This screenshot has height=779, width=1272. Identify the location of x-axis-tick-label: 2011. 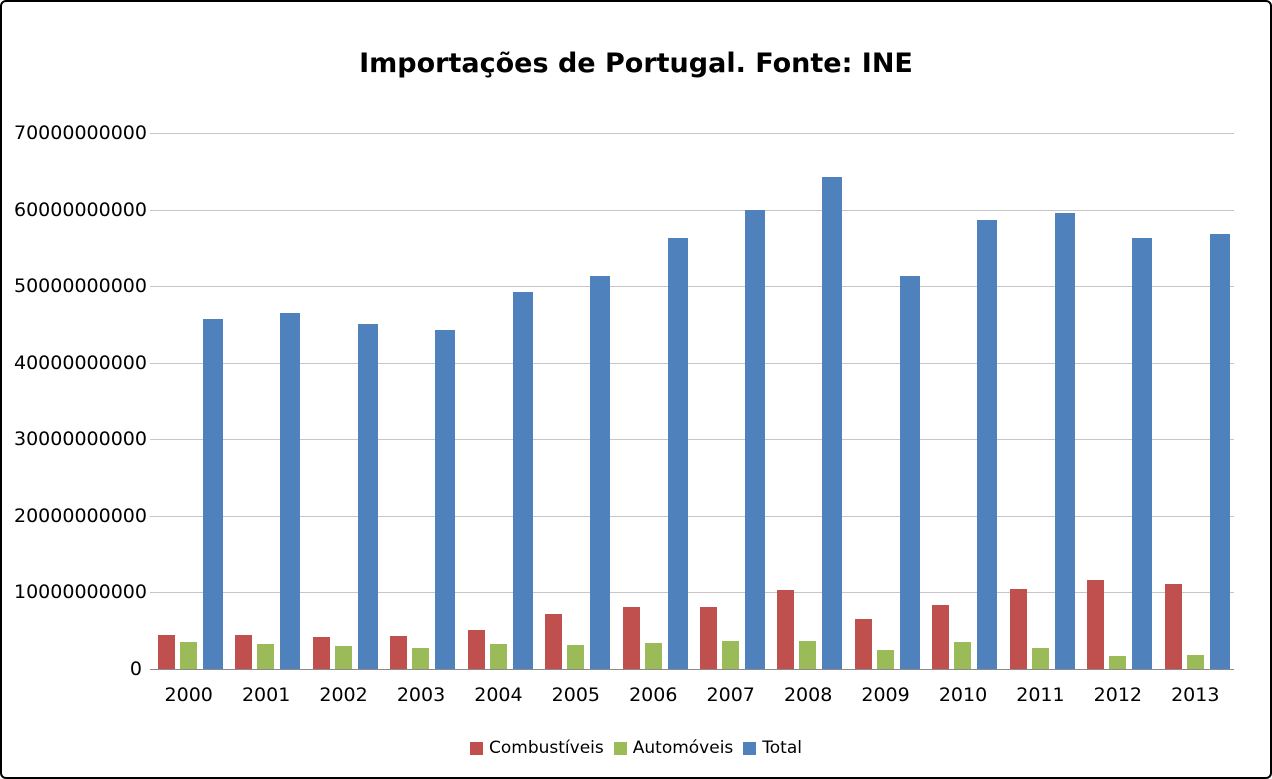
(1040, 695).